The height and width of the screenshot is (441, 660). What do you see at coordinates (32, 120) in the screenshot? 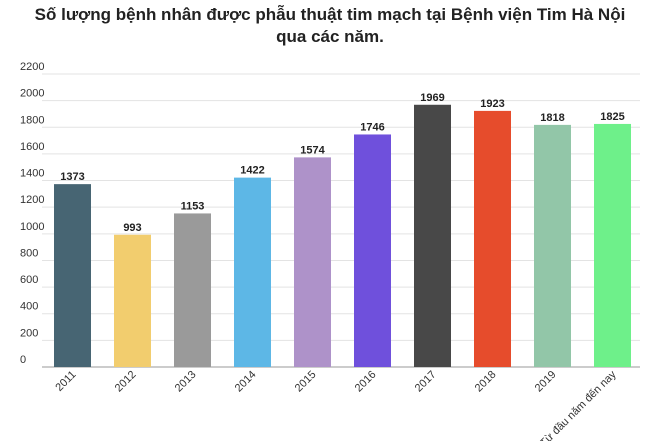
I see `y-tick-label: 1800` at bounding box center [32, 120].